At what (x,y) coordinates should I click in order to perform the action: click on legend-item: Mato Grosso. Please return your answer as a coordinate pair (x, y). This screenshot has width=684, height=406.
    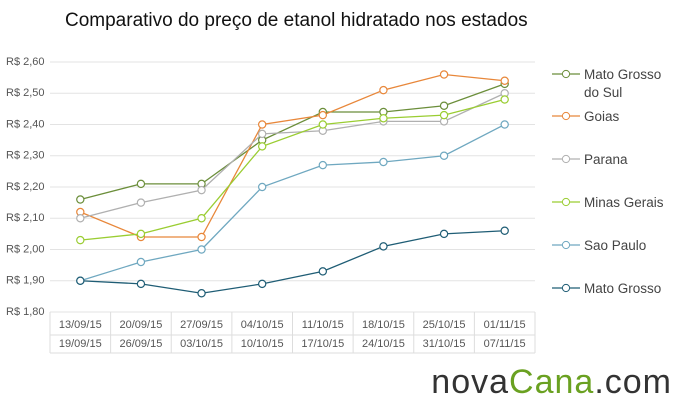
    Looking at the image, I should click on (614, 291).